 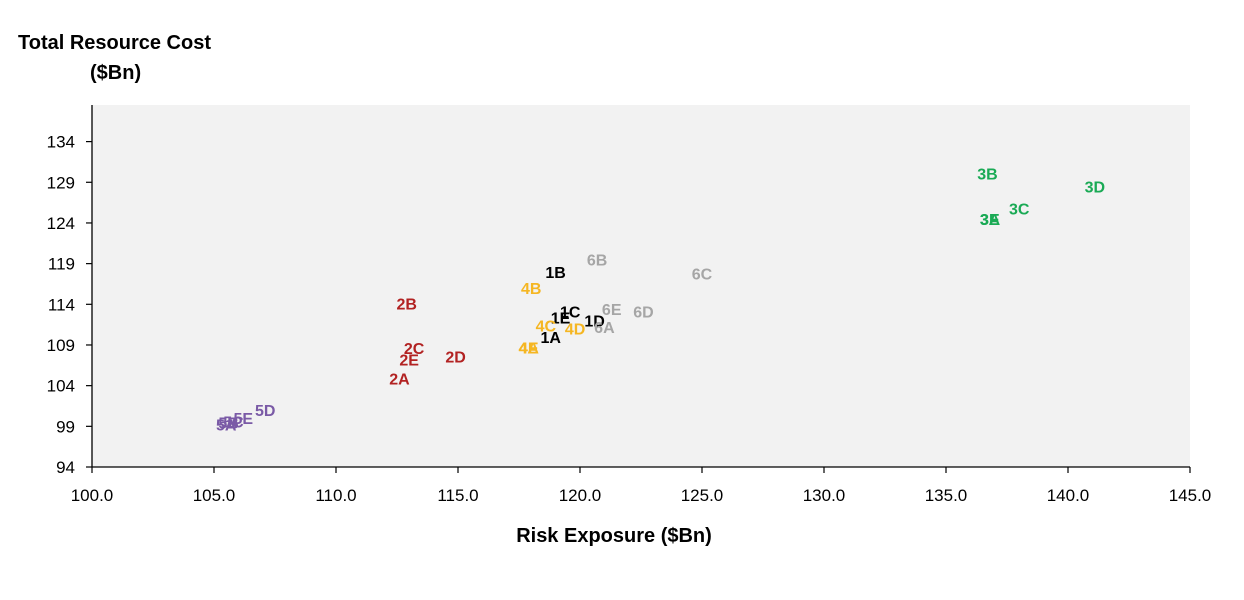 I want to click on x-tick-label: 100.0, so click(x=92, y=495).